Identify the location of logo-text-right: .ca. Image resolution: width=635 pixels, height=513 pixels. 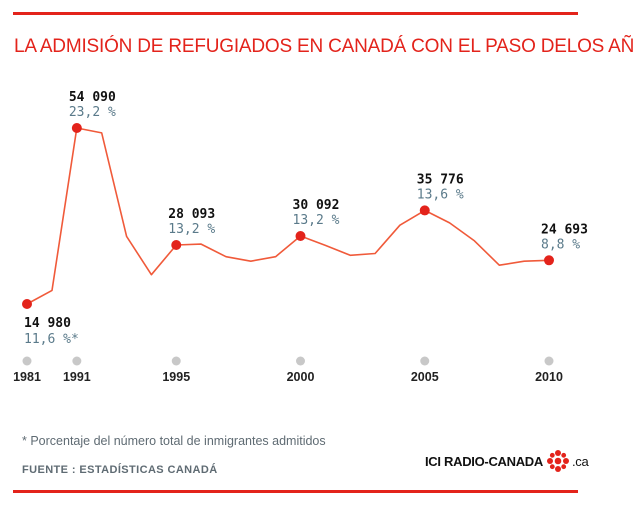
(580, 461).